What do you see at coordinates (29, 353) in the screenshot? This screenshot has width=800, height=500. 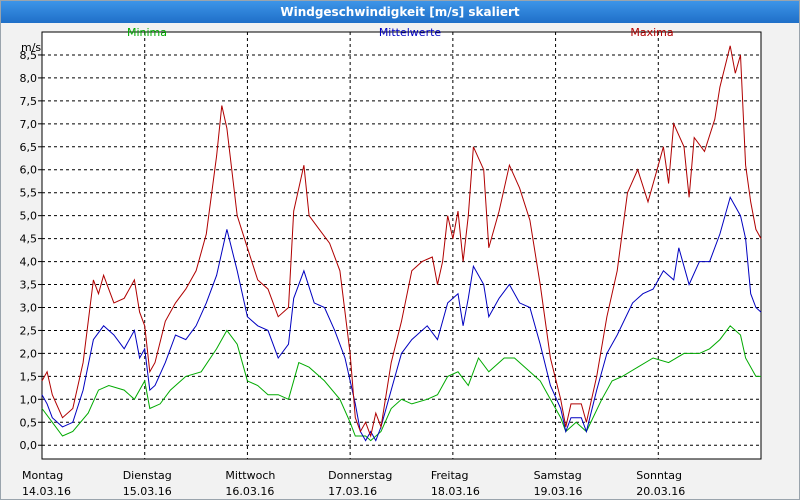 I see `y-tick-label-4: 2,0` at bounding box center [29, 353].